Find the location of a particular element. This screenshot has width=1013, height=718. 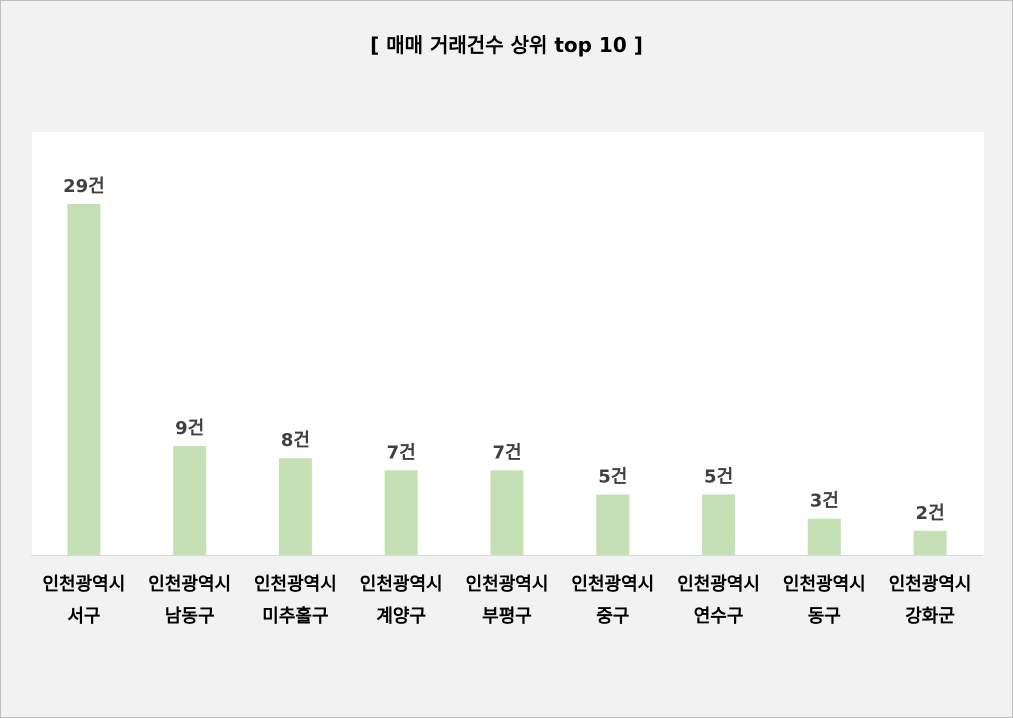

value-label-2: 8건 is located at coordinates (295, 440).